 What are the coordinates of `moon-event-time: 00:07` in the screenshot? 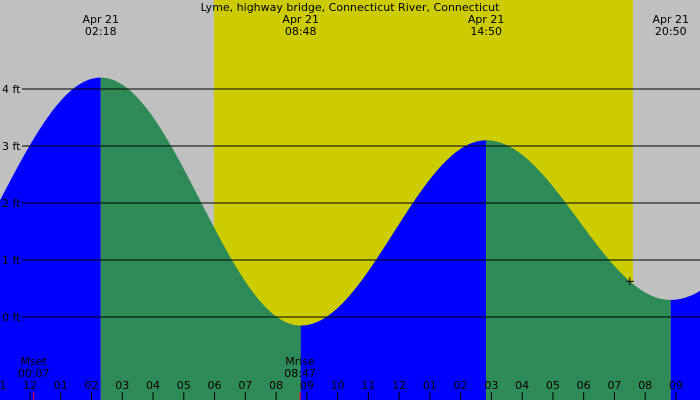 It's located at (34, 373).